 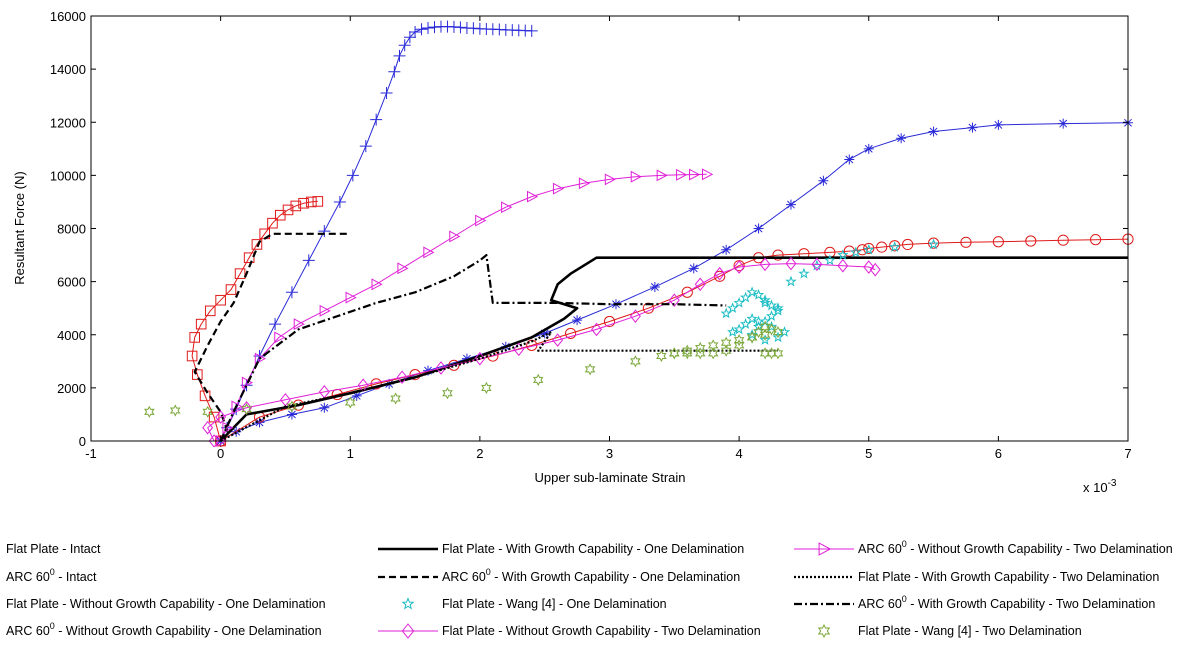 What do you see at coordinates (272, 337) in the screenshot?
I see `series-line` at bounding box center [272, 337].